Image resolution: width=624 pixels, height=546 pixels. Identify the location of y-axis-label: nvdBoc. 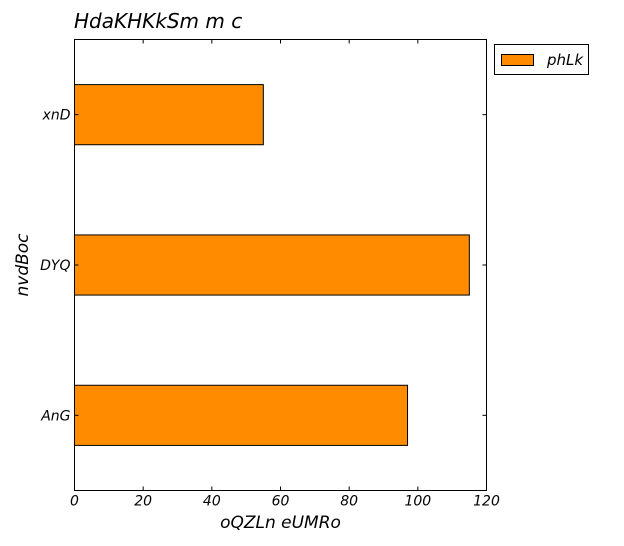
(23, 265).